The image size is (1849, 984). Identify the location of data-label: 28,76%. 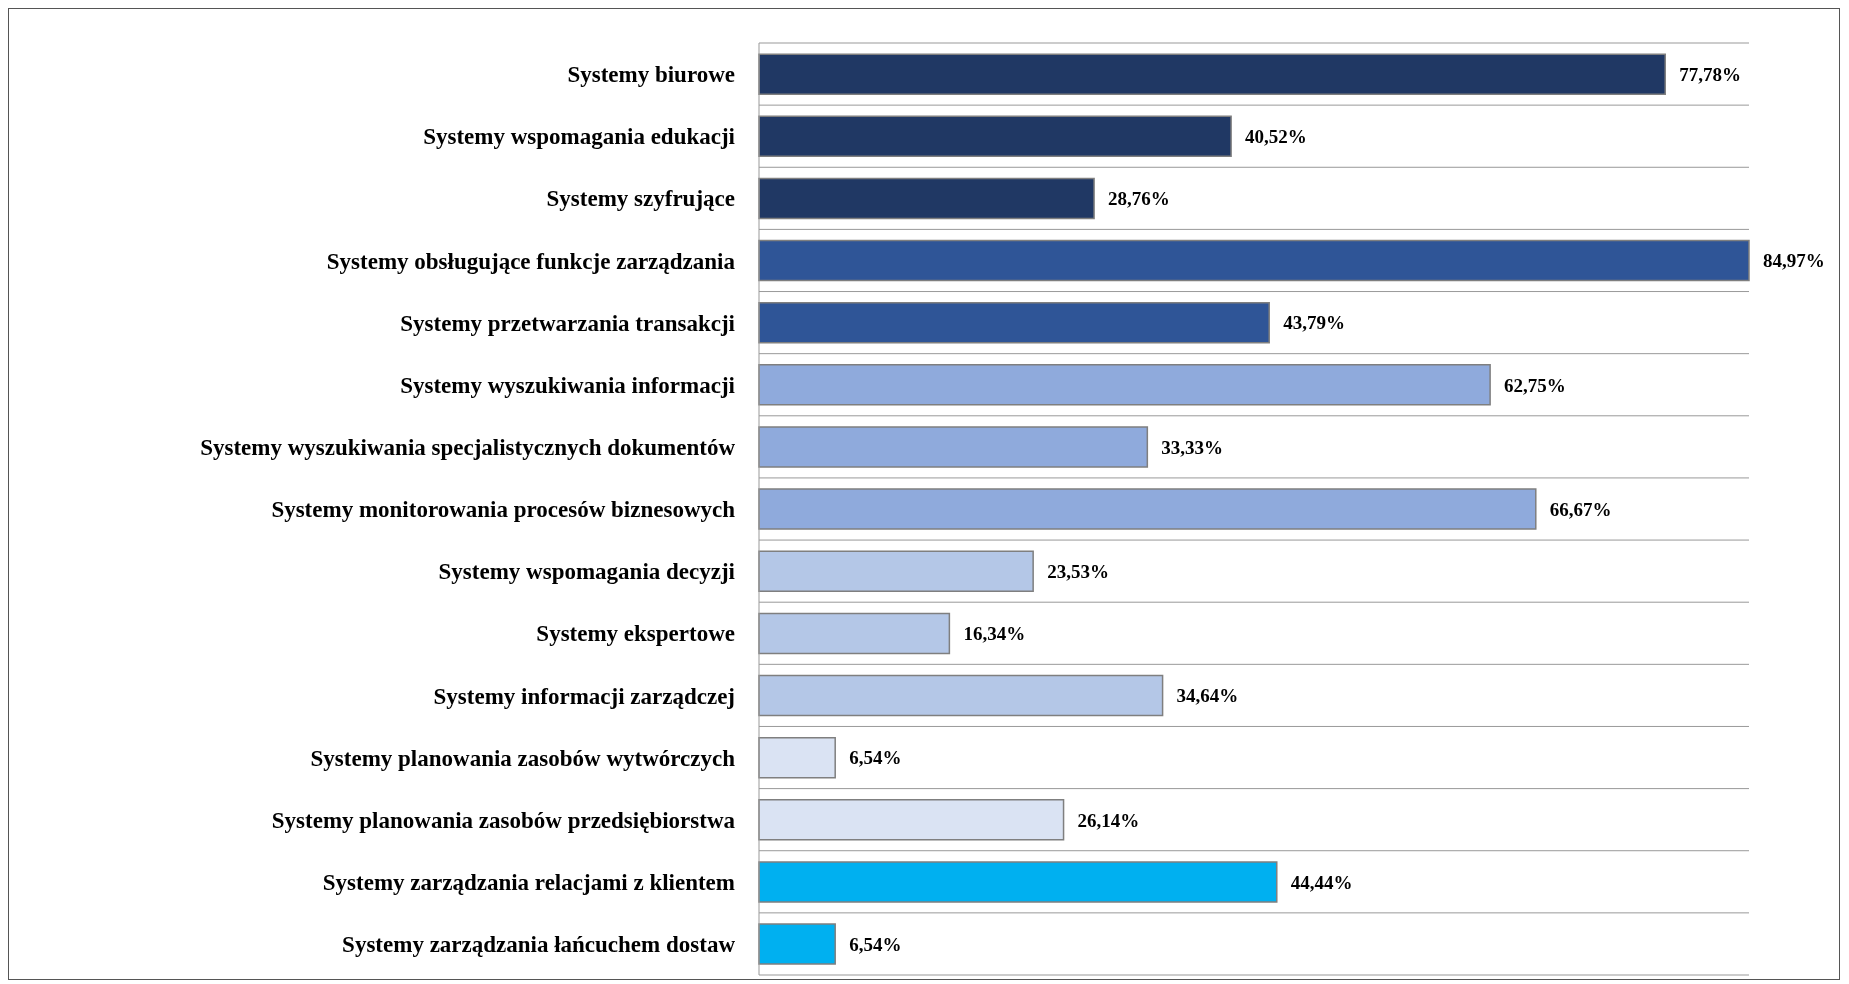
(1139, 199).